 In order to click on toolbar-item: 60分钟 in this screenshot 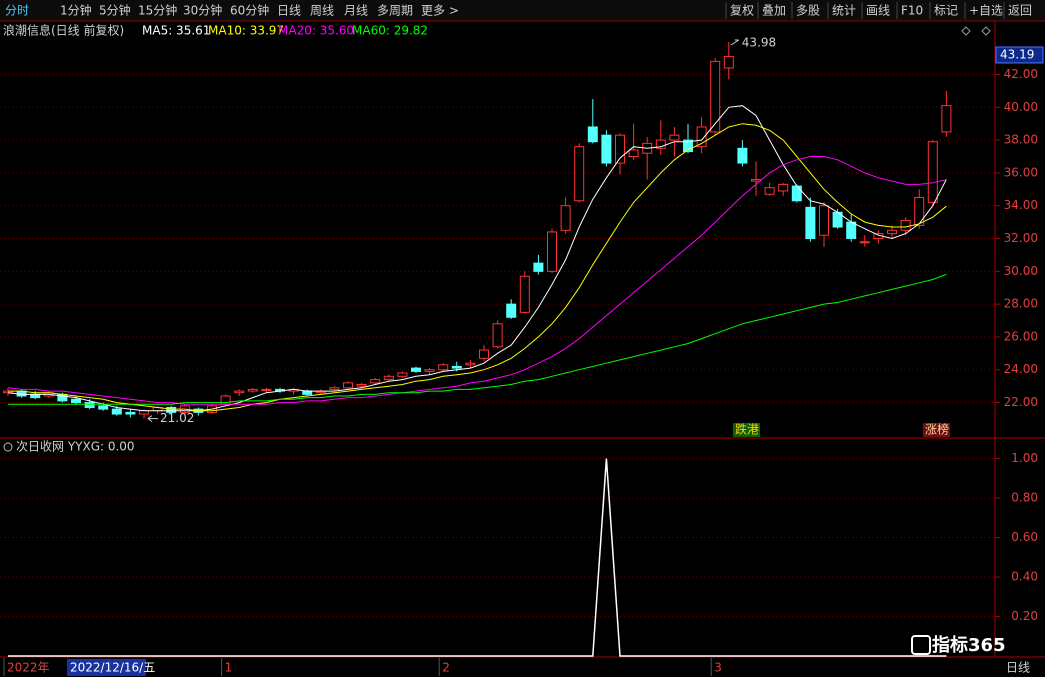, I will do `click(249, 10)`.